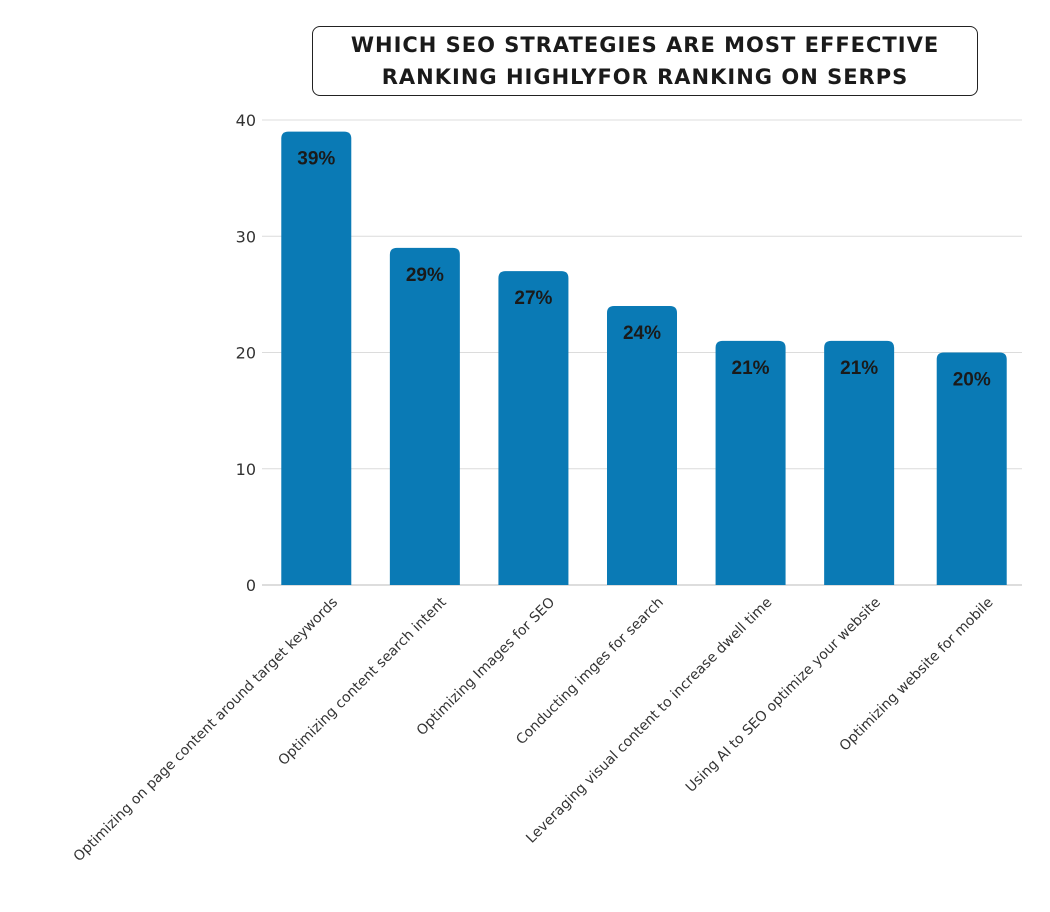 The height and width of the screenshot is (912, 1050). Describe the element at coordinates (246, 120) in the screenshot. I see `y-tick-label: 40` at that location.